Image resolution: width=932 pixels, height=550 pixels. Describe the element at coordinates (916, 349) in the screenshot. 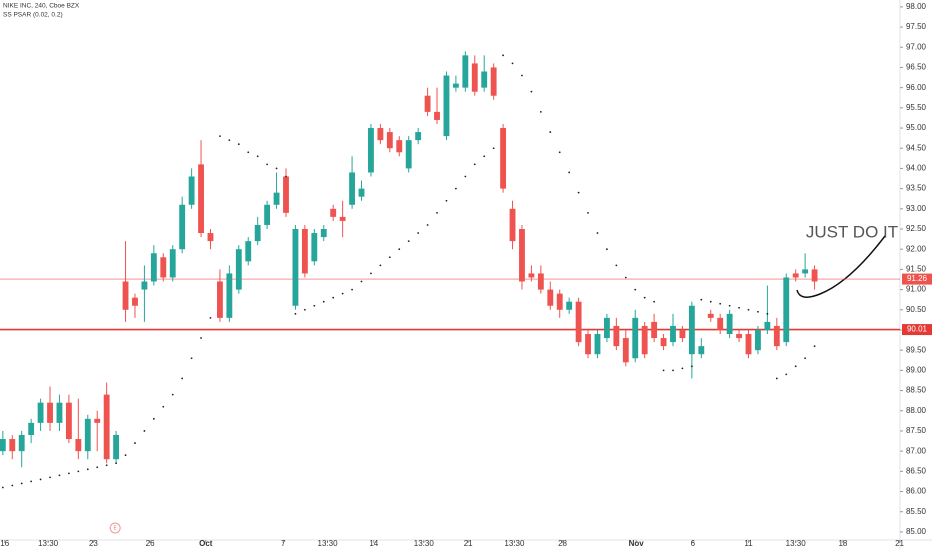

I see `y-tick-label: 89.50` at that location.